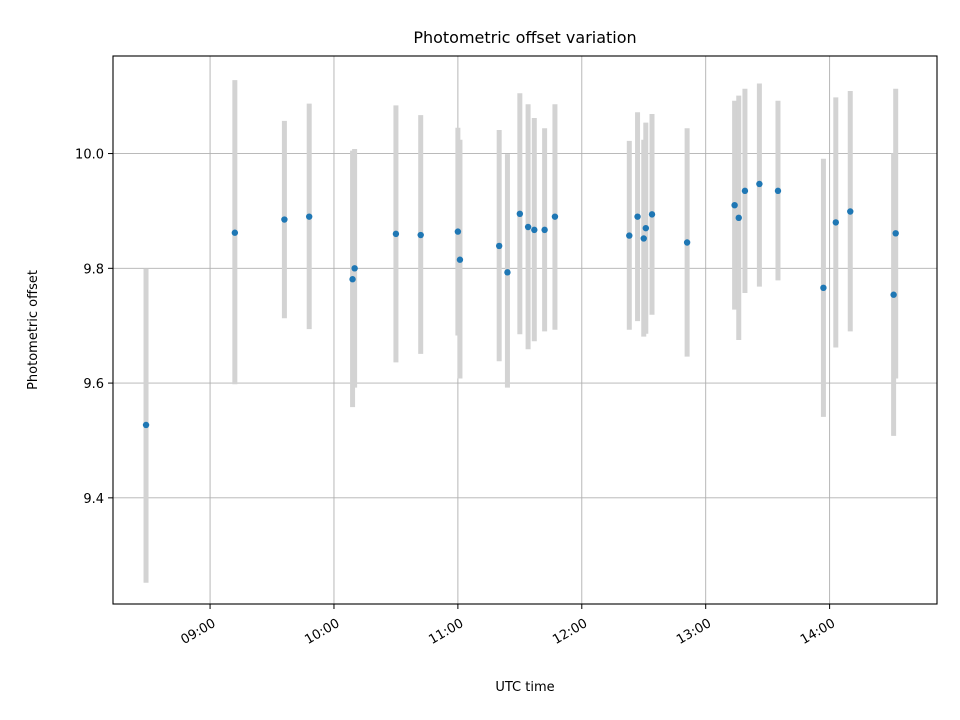 The width and height of the screenshot is (960, 720). What do you see at coordinates (33, 330) in the screenshot?
I see `y-axis-label: Photometric offset` at bounding box center [33, 330].